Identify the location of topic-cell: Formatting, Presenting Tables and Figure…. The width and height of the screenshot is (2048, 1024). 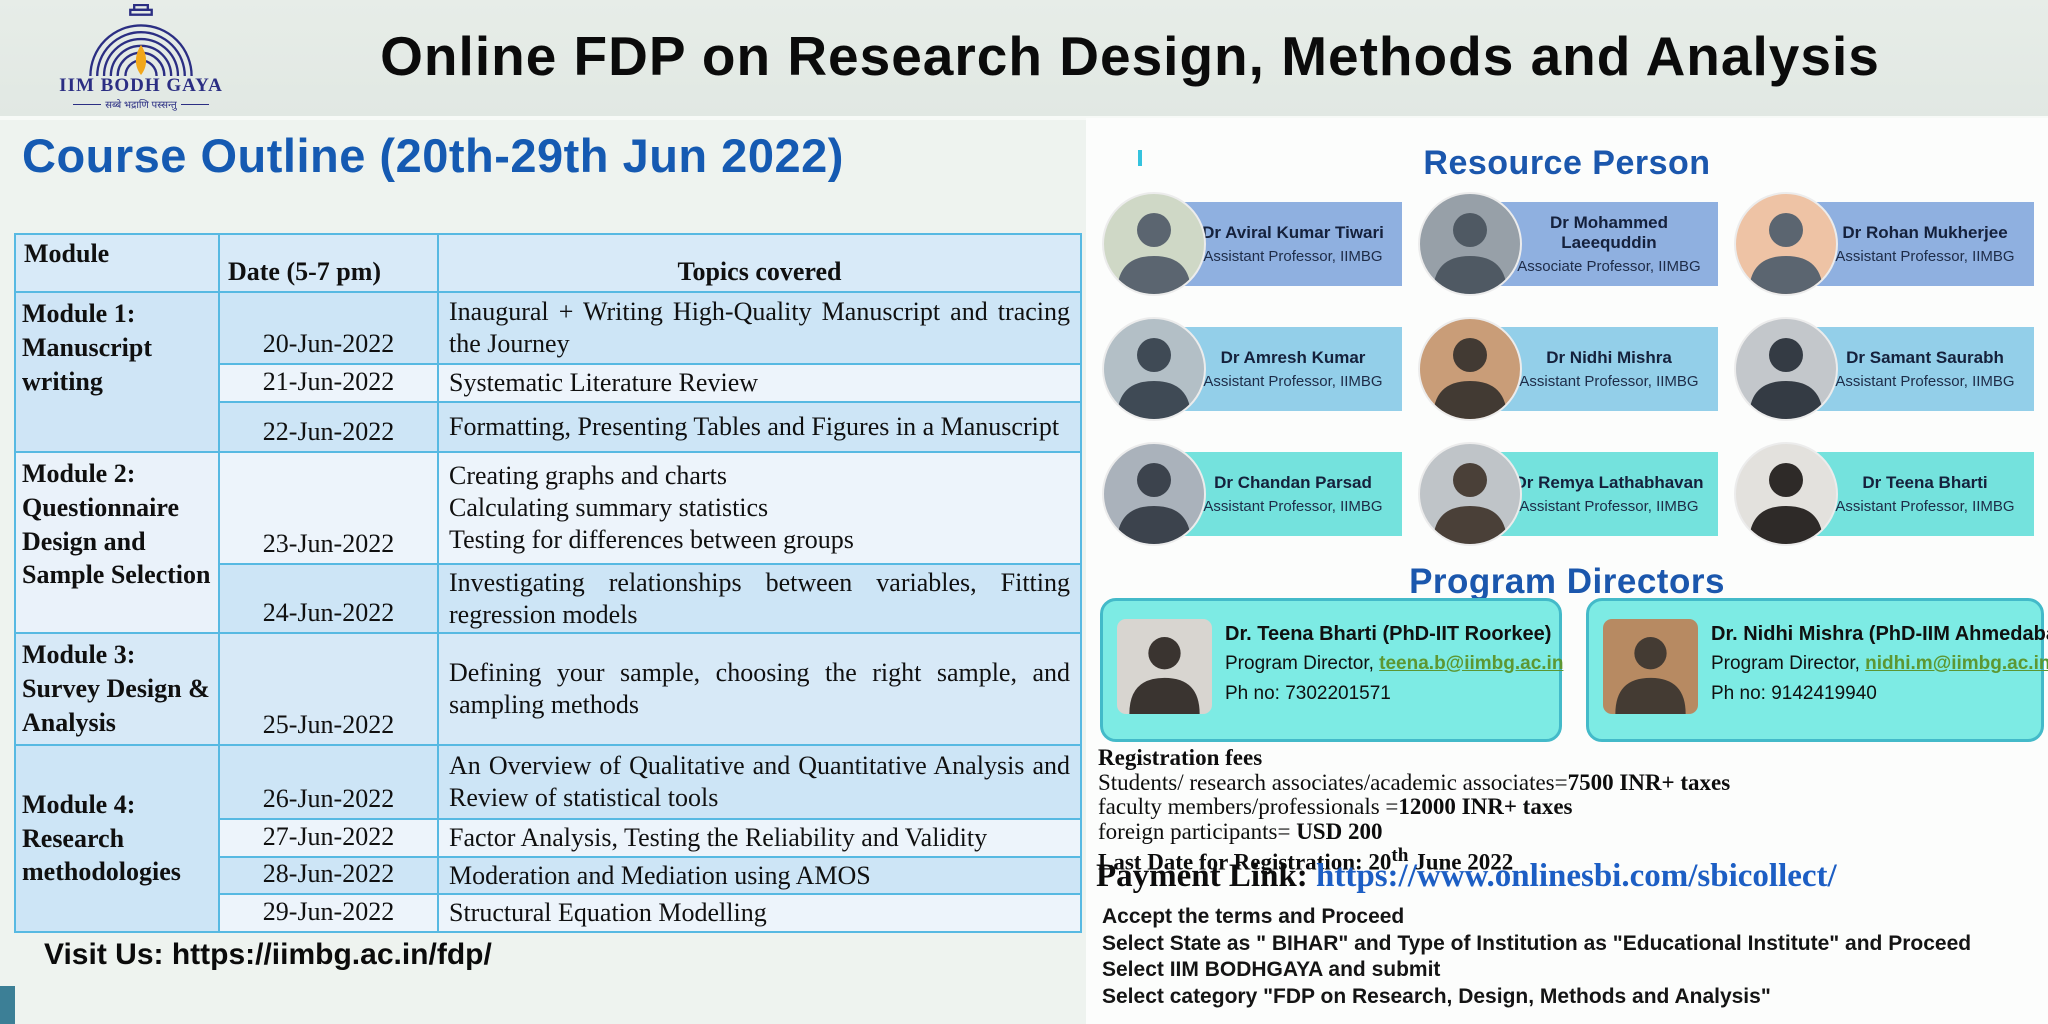
(759, 427).